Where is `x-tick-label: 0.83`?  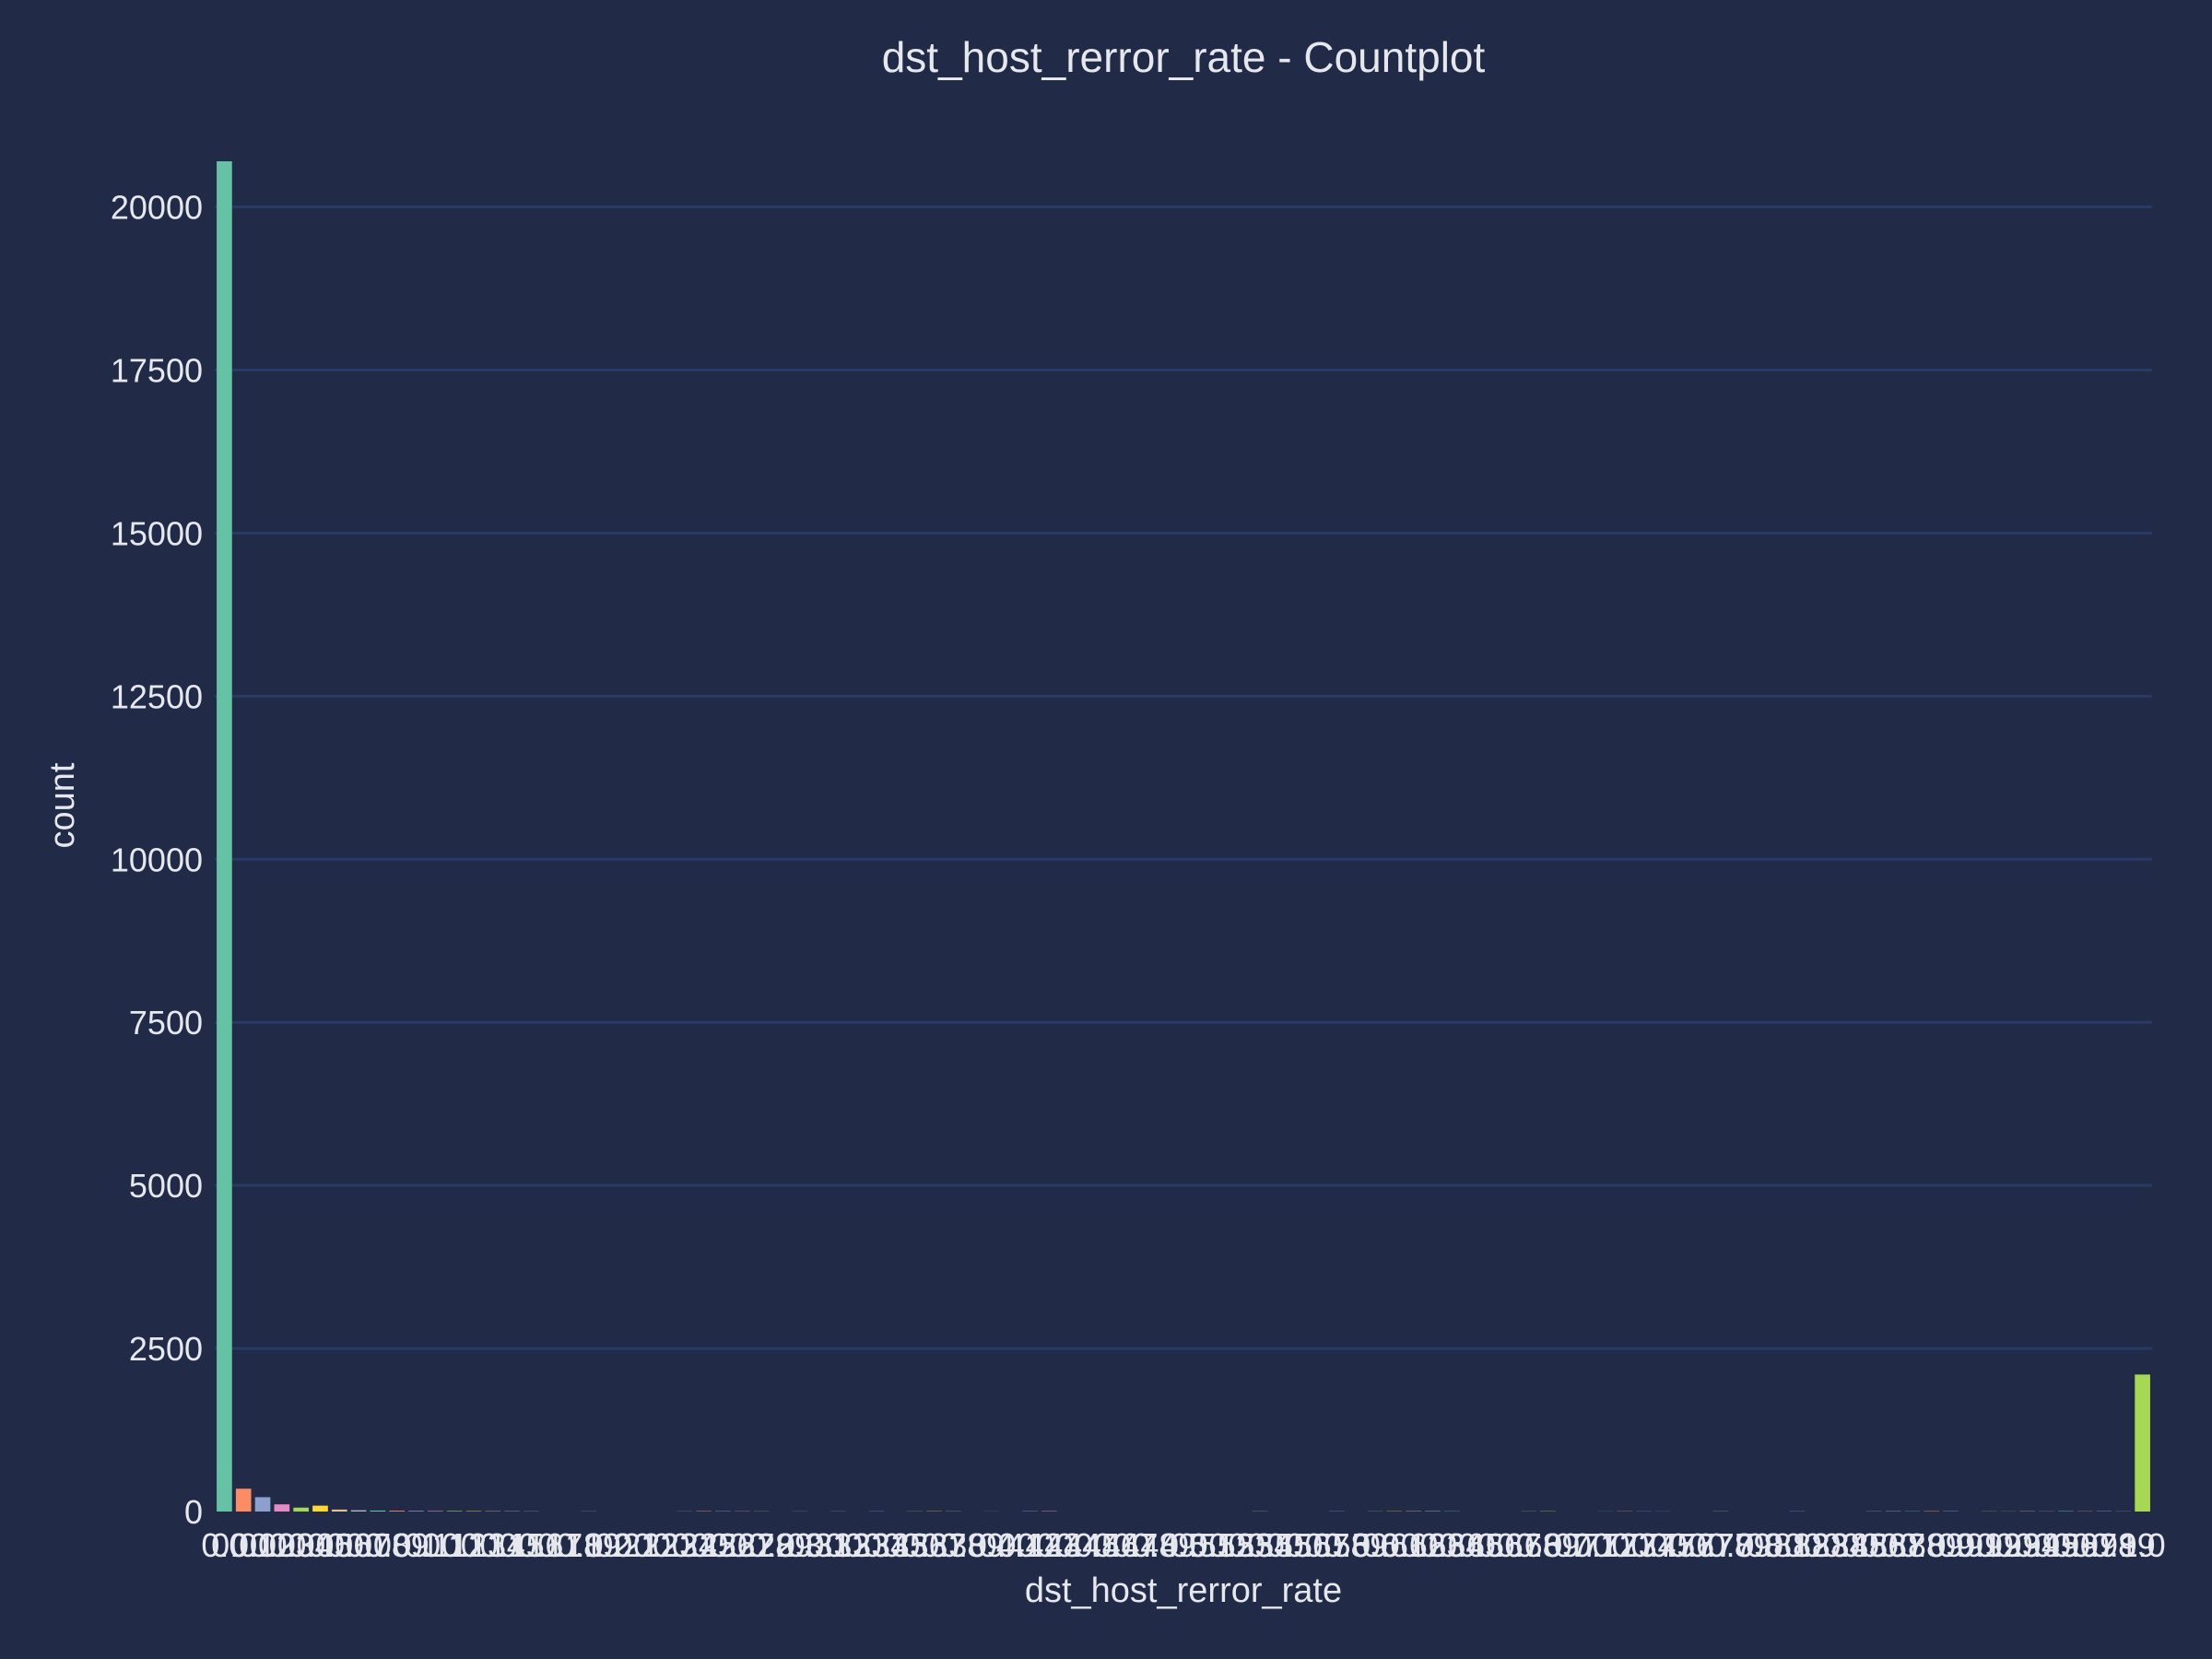 x-tick-label: 0.83 is located at coordinates (1816, 1545).